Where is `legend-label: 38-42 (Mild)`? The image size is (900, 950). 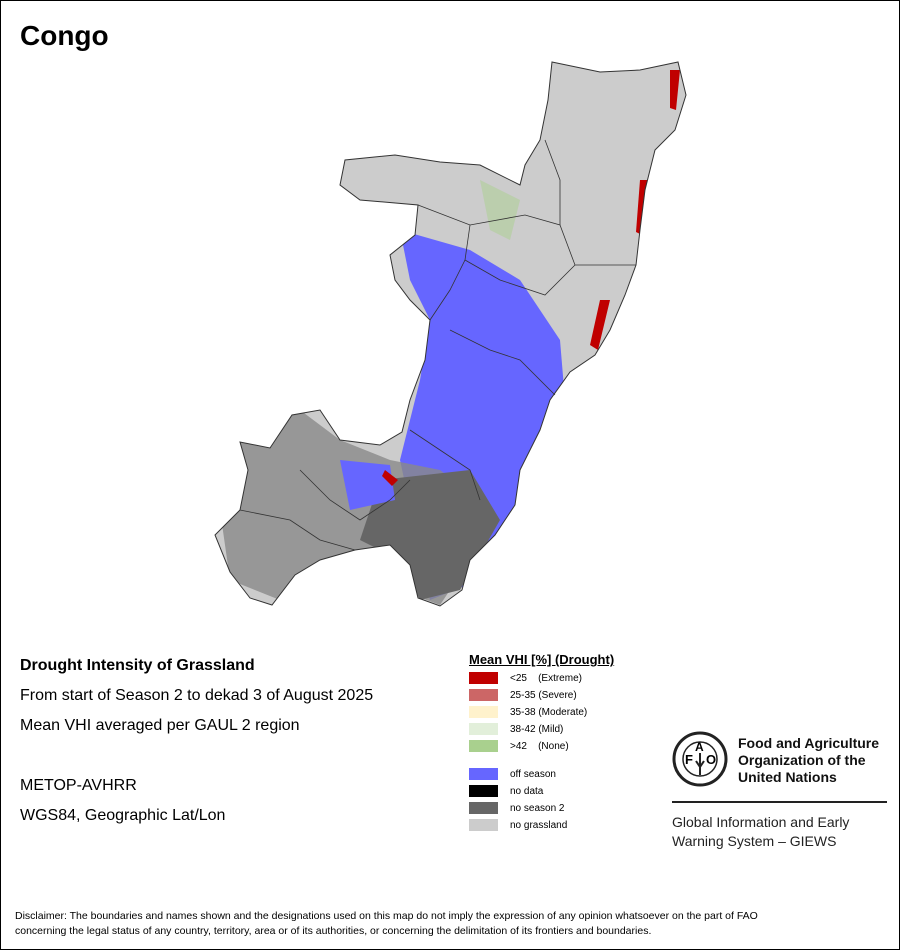
legend-label: 38-42 (Mild) is located at coordinates (537, 729).